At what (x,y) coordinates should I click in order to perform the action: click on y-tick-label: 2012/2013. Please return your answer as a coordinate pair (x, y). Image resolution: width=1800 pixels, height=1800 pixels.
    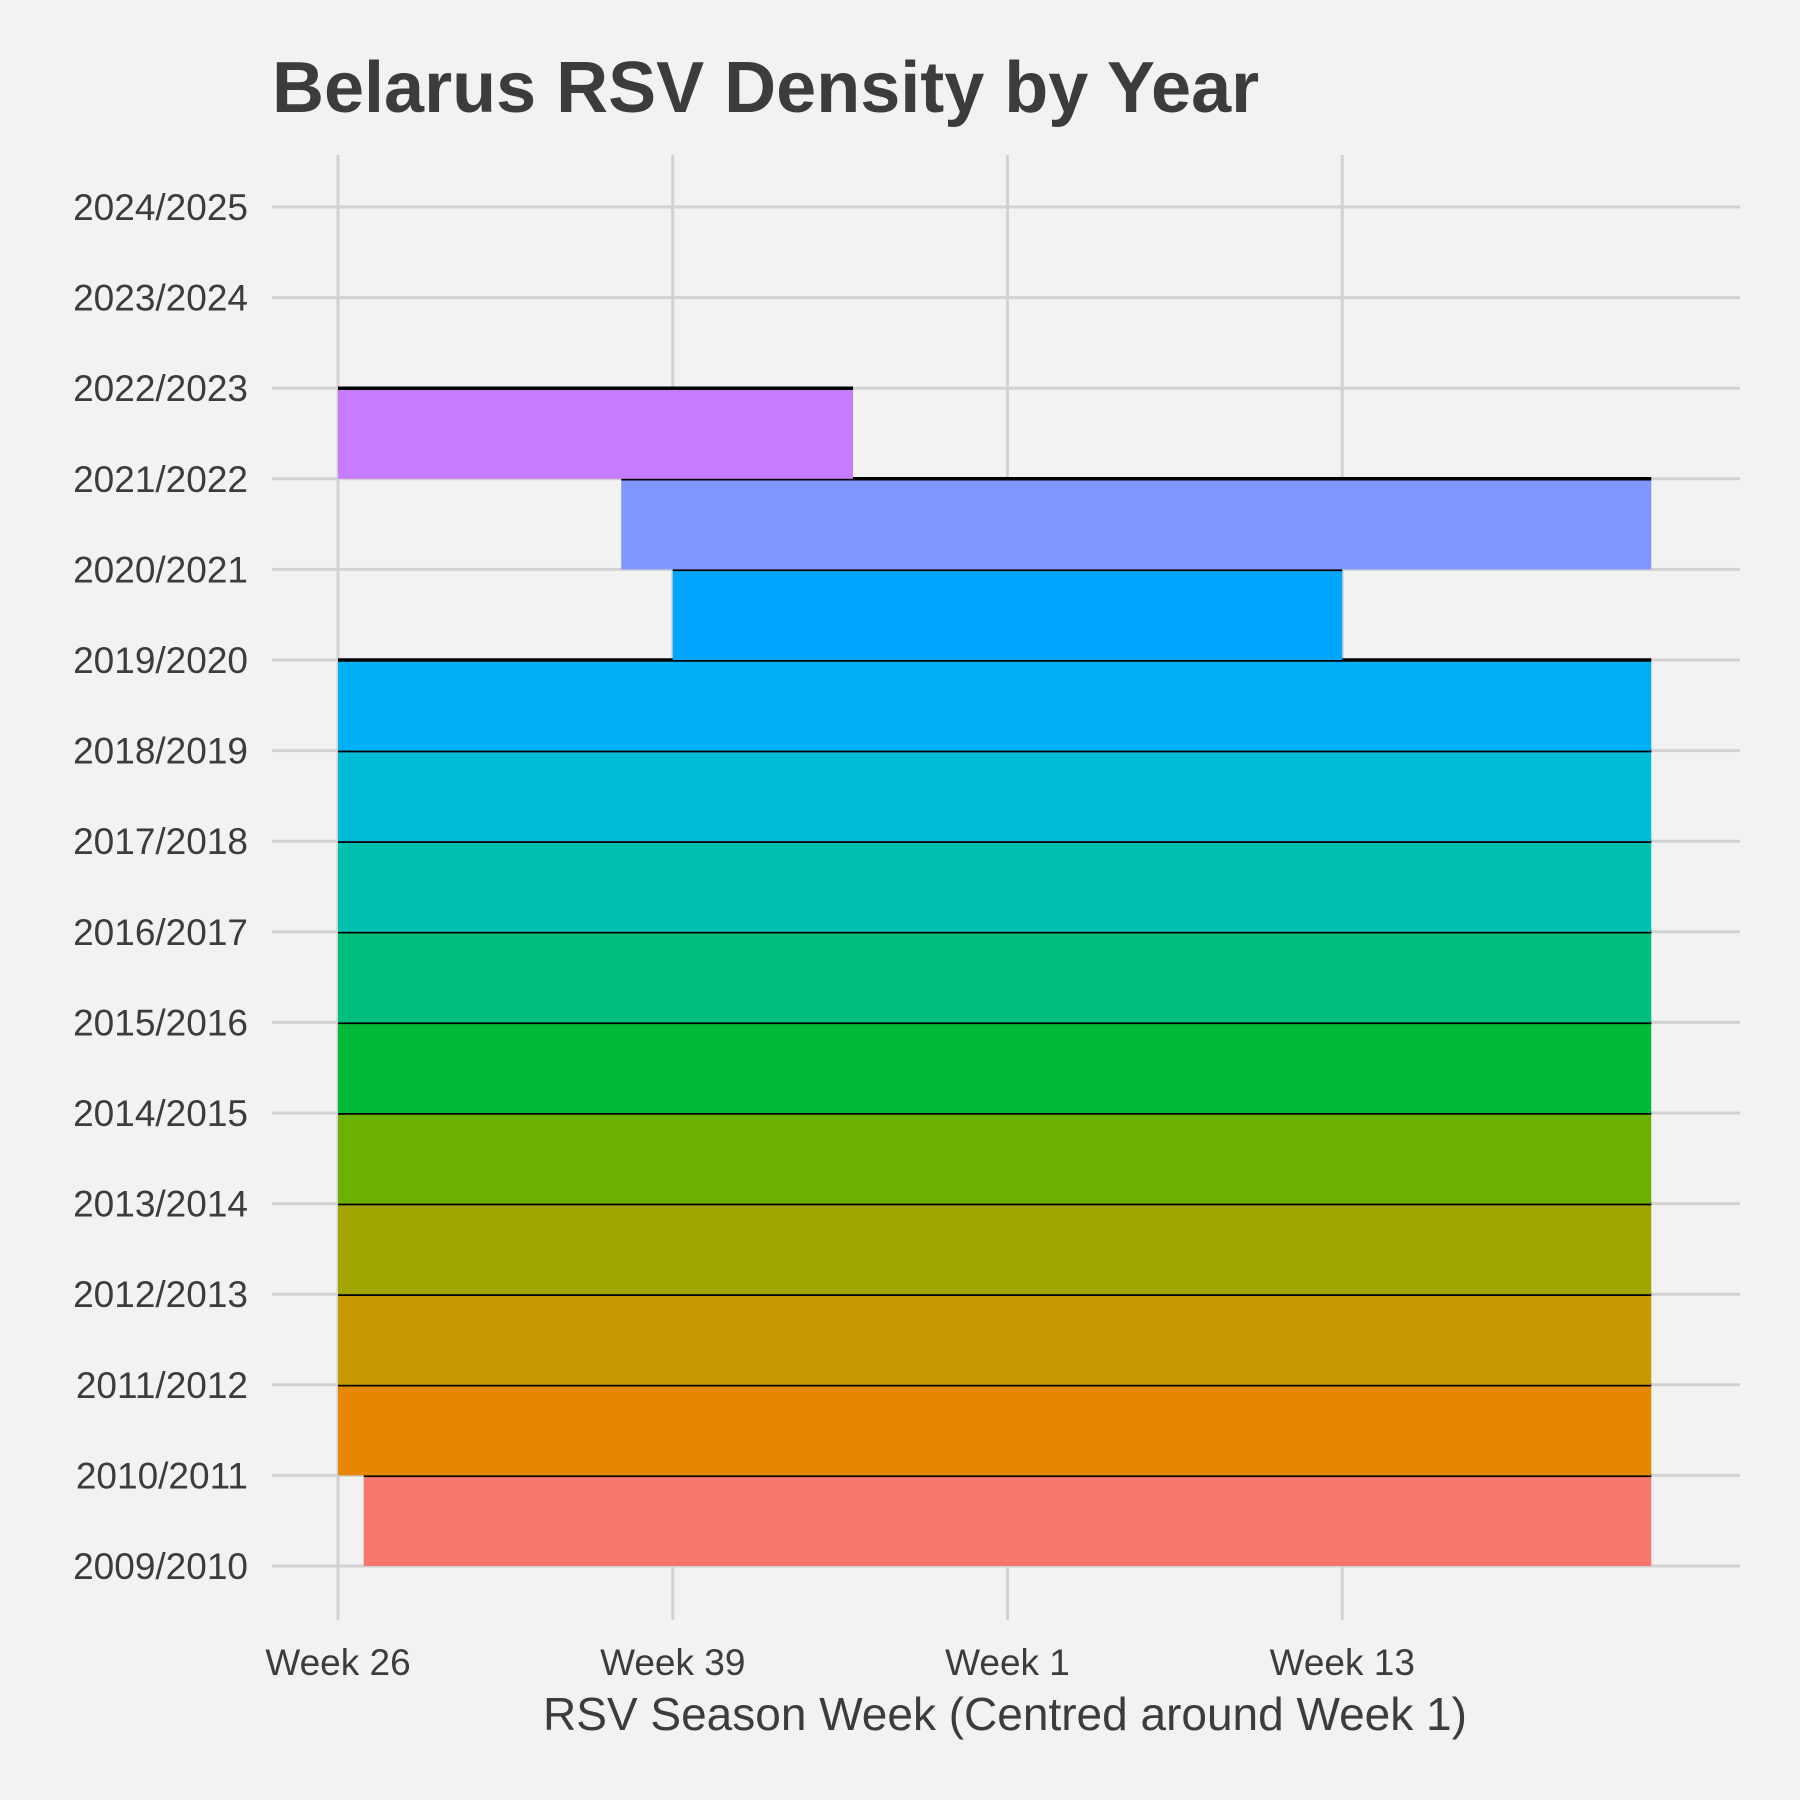
    Looking at the image, I should click on (160, 1294).